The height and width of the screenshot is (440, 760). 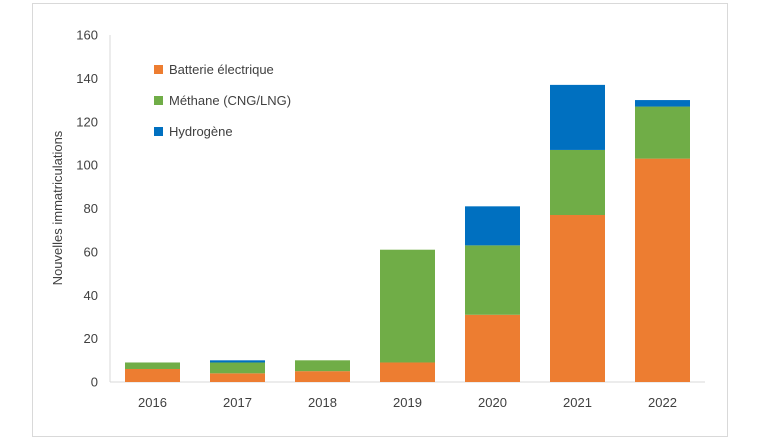 I want to click on x-tick-label: 2019, so click(x=407, y=402).